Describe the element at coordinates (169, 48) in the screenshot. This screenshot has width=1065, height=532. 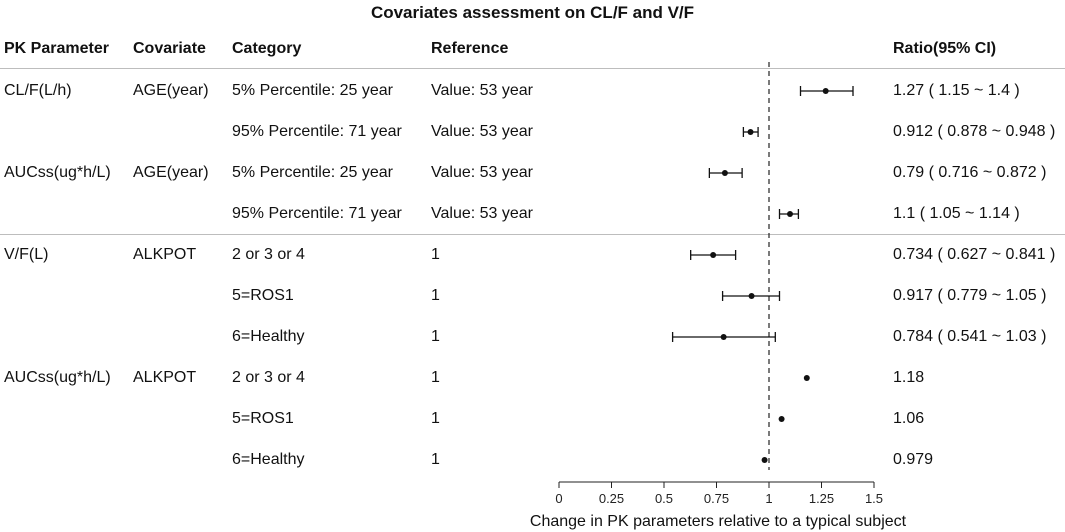
I see `header-covariate: Covariate` at that location.